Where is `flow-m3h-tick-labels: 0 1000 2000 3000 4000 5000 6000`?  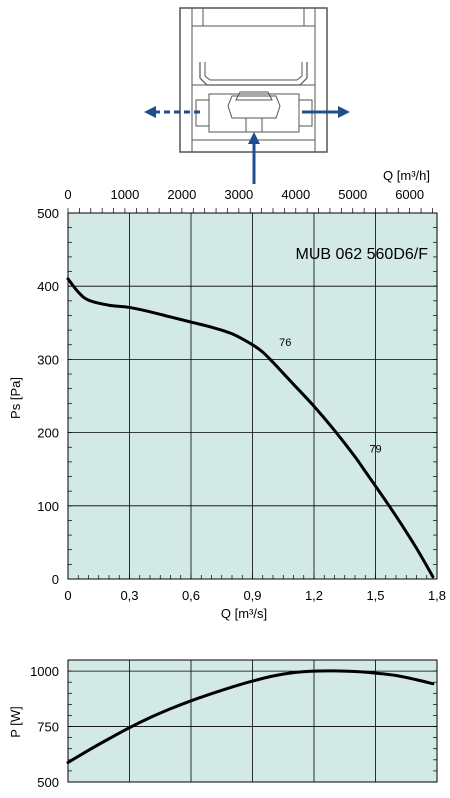
flow-m3h-tick-labels: 0 1000 2000 3000 4000 5000 6000 is located at coordinates (244, 194).